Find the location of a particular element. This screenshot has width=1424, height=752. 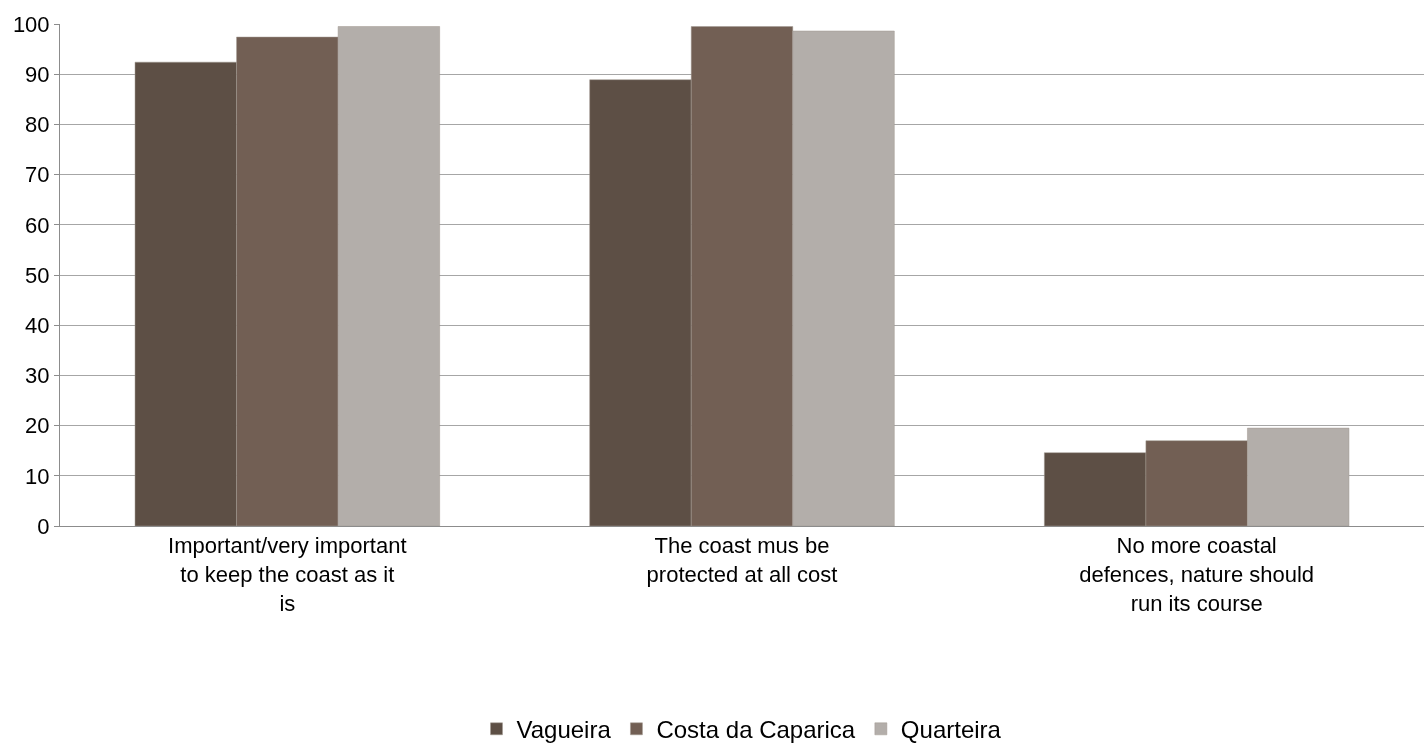

x-tick-label: No more coastal defences, nature should run its course is located at coordinates (1197, 574).